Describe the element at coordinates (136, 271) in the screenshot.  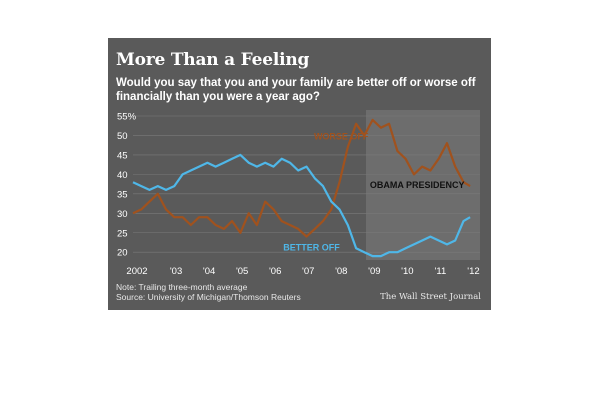
I see `x-tick-label: 2002` at that location.